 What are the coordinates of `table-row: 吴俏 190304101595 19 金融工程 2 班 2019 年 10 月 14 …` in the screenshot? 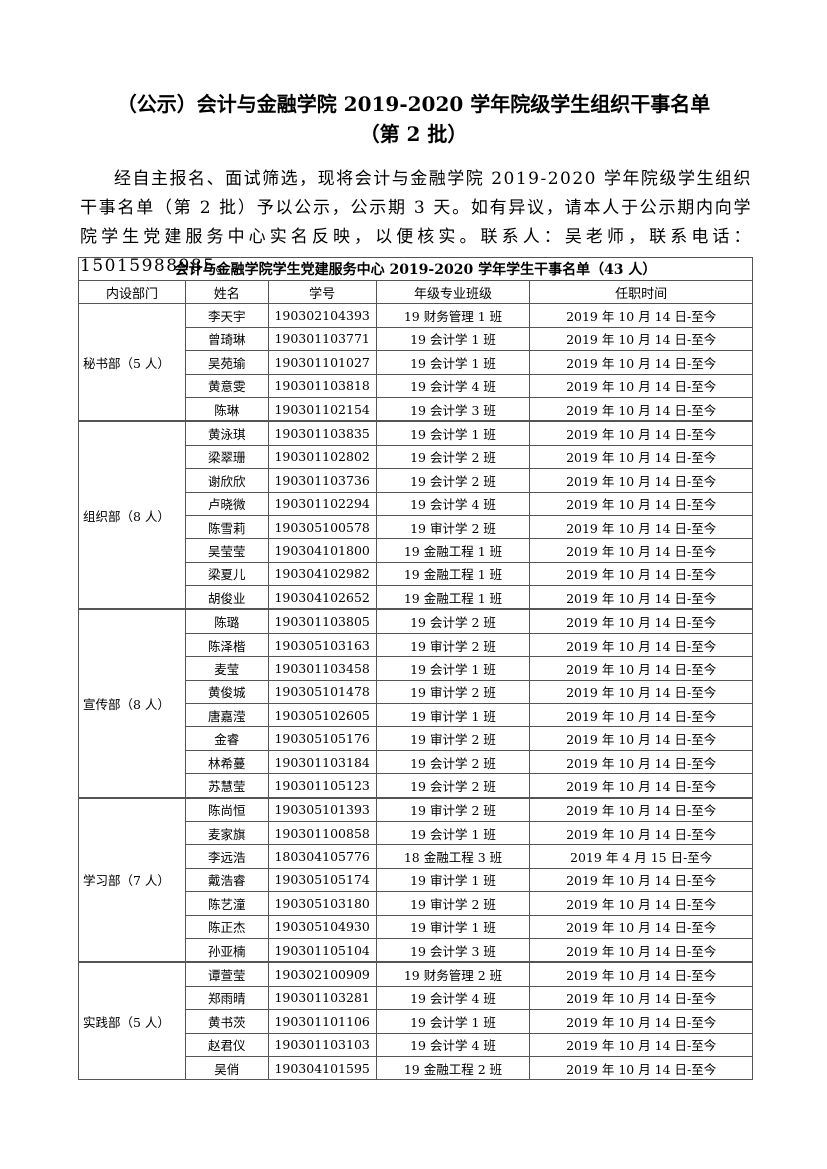 It's located at (416, 1068).